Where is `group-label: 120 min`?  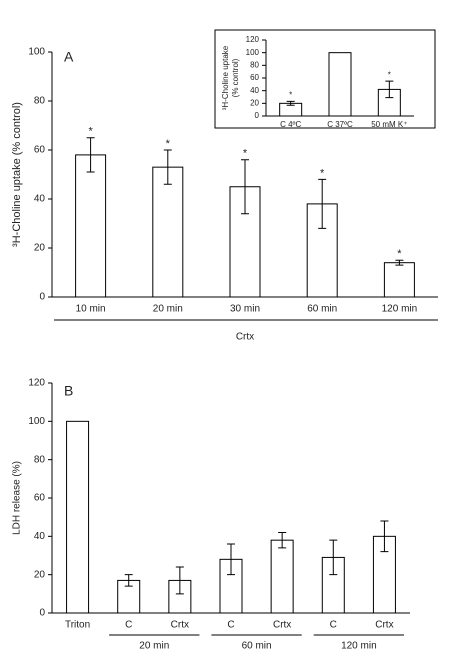
group-label: 120 min is located at coordinates (359, 646).